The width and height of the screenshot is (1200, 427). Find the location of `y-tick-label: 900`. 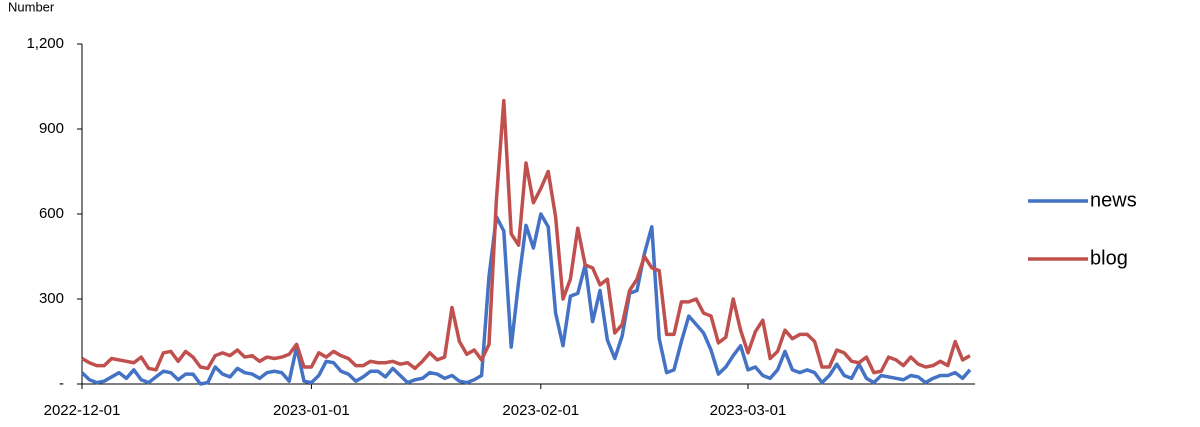

y-tick-label: 900 is located at coordinates (51, 128).